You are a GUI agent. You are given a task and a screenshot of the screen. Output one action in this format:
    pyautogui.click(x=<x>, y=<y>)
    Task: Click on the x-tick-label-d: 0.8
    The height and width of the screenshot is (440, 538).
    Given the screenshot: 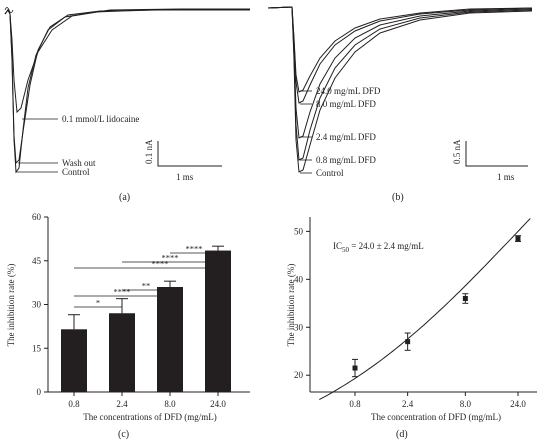 What is the action you would take?
    pyautogui.click(x=355, y=404)
    